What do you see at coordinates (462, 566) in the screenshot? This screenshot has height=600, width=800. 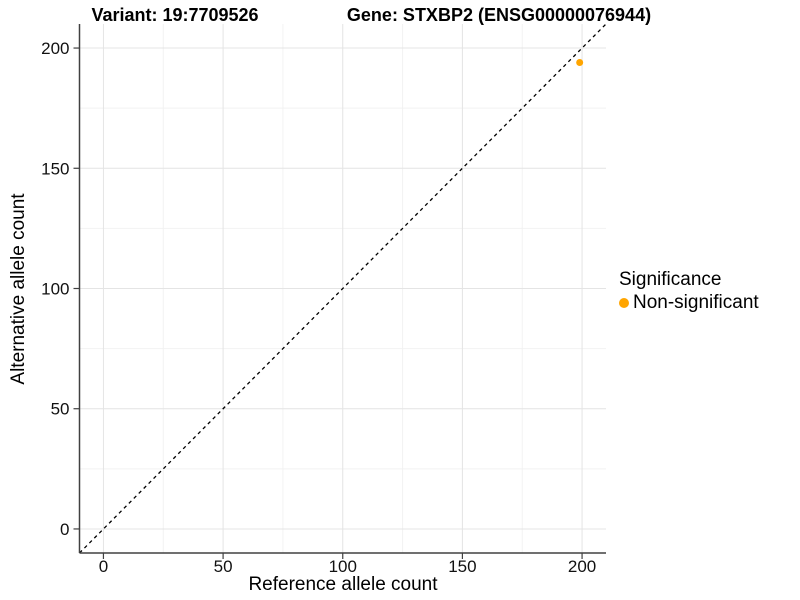 I see `x-tick-label: 150` at bounding box center [462, 566].